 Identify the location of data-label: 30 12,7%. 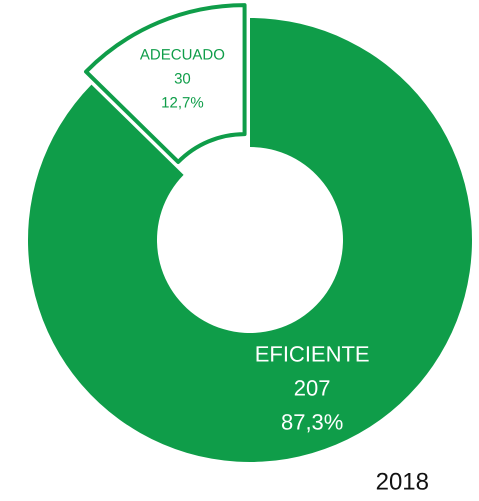
(182, 91).